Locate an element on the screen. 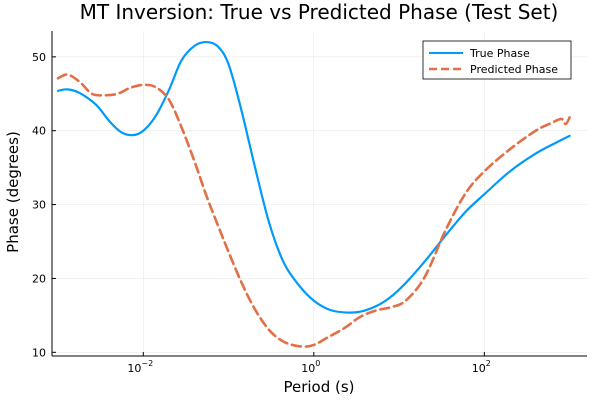 Image resolution: width=600 pixels, height=400 pixels. y-tick-label: 10 is located at coordinates (39, 352).